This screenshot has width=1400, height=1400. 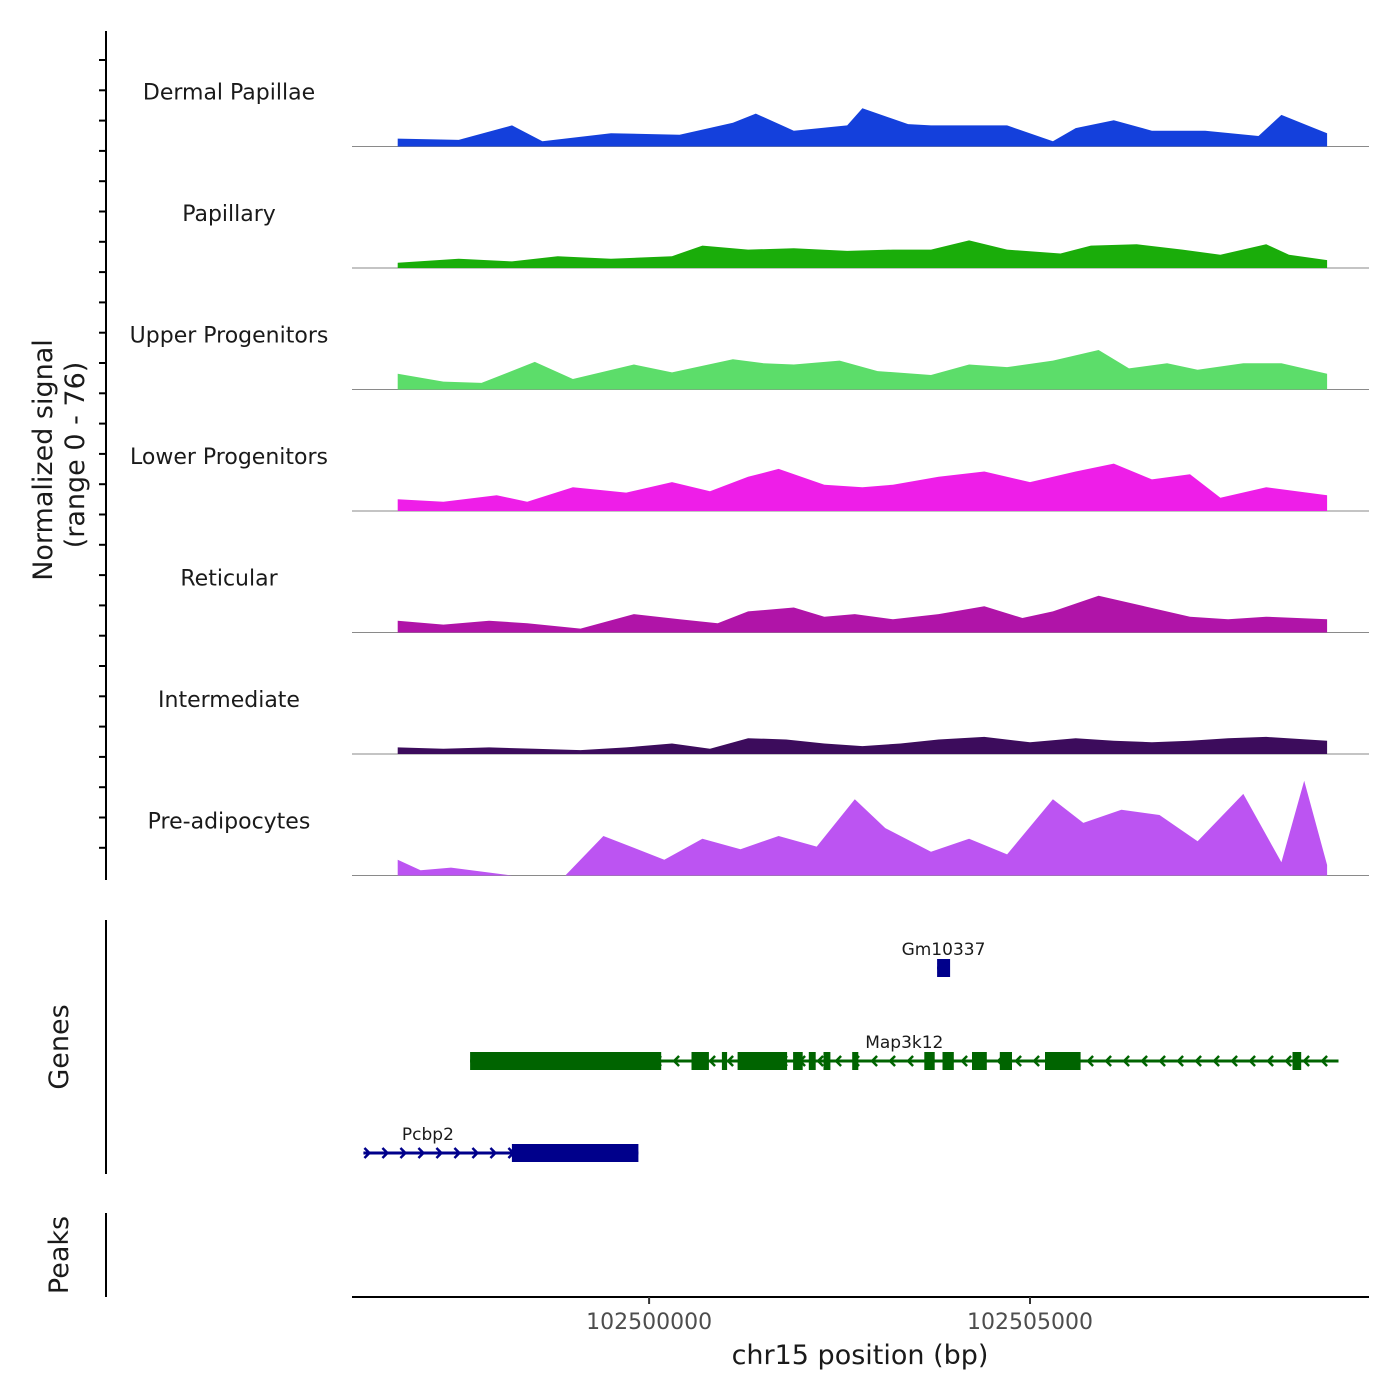 I want to click on gene-label: Pcbp2, so click(x=428, y=1135).